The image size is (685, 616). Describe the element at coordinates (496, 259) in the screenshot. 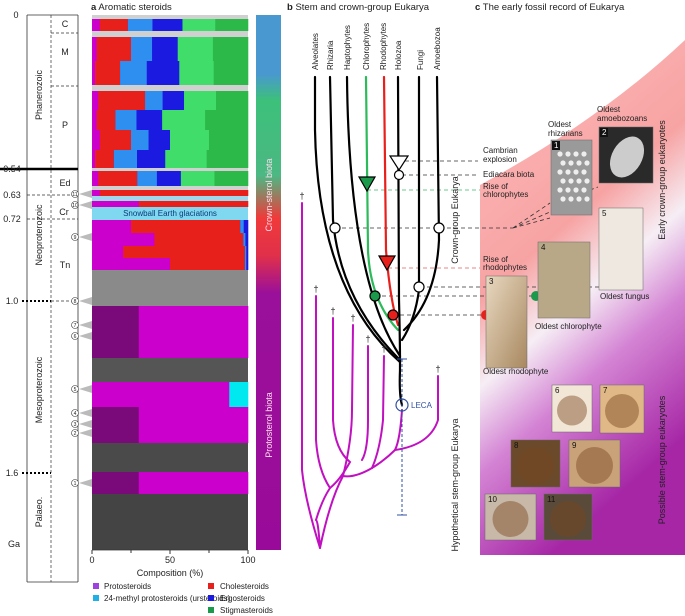

I see `event-label: Rise of` at that location.